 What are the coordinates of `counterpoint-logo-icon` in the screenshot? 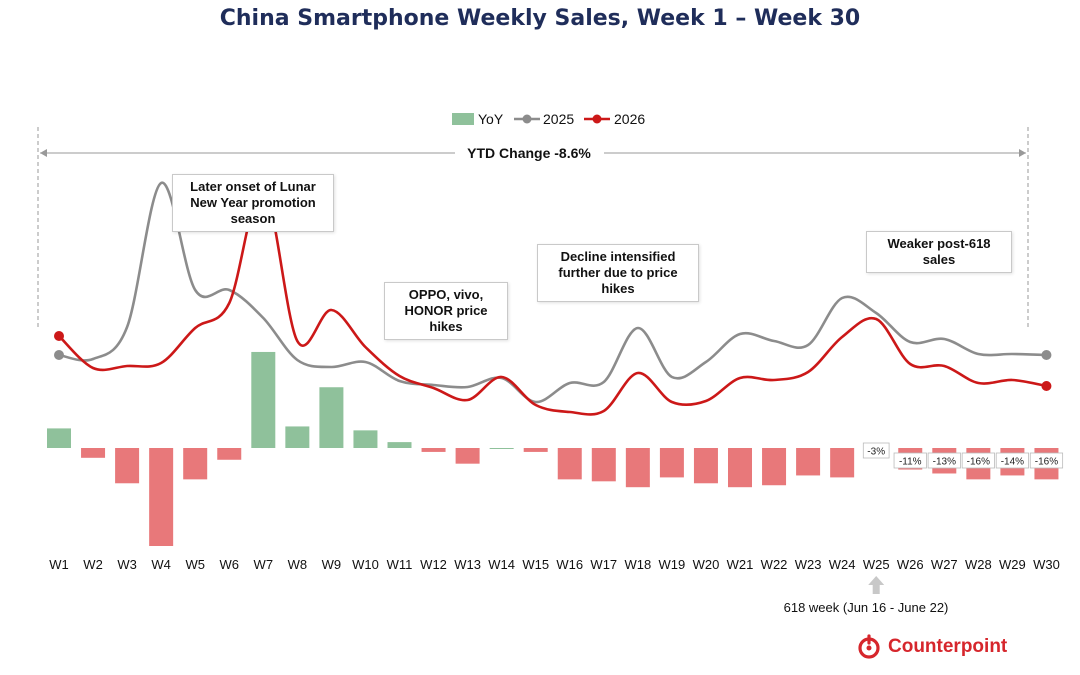 It's located at (869, 646).